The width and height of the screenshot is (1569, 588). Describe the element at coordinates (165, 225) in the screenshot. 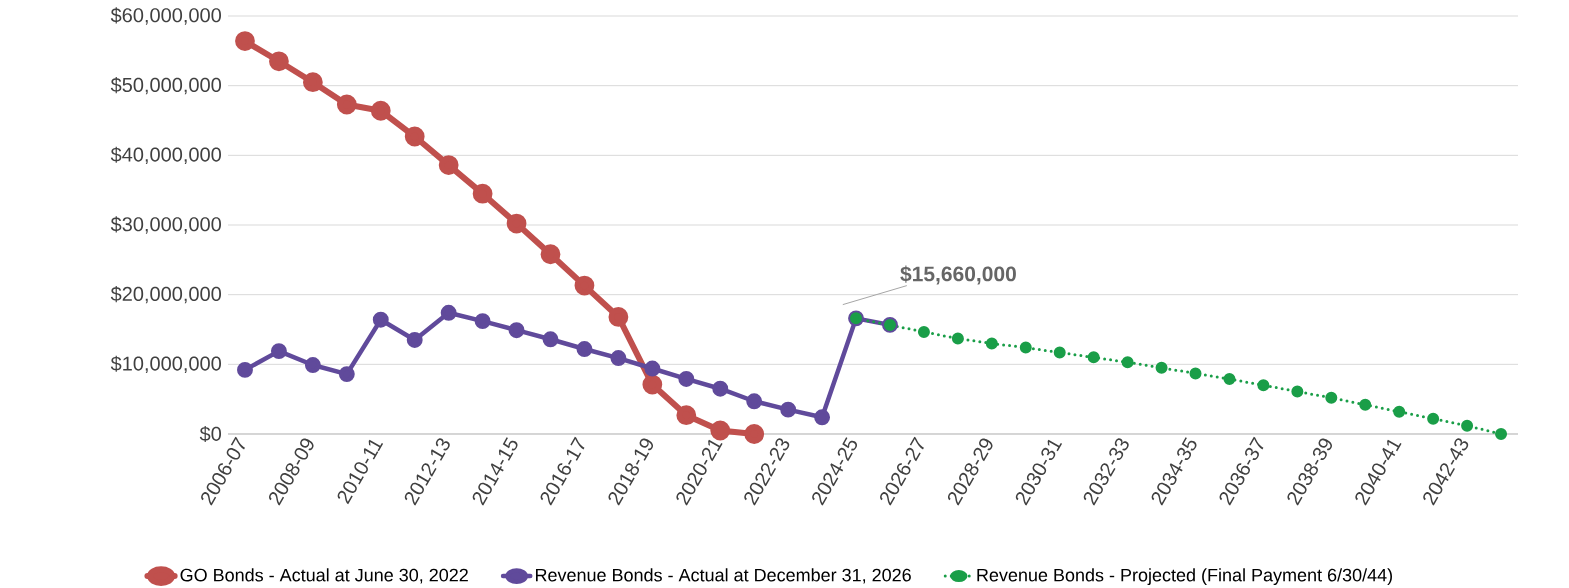

I see `y-tick-label: $30,000,000` at that location.